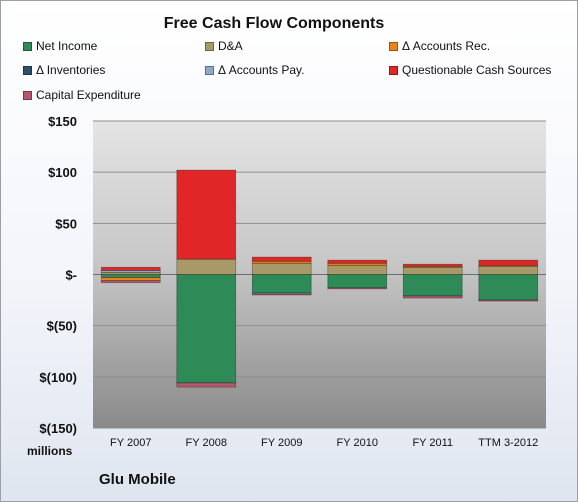  I want to click on x-tick-label: FY 2010, so click(357, 443).